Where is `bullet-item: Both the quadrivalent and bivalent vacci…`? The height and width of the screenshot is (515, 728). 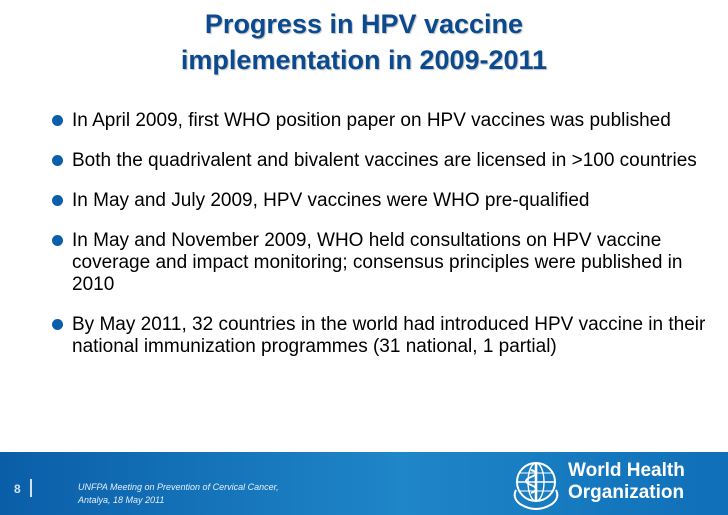 bullet-item: Both the quadrivalent and bivalent vacci… is located at coordinates (382, 161).